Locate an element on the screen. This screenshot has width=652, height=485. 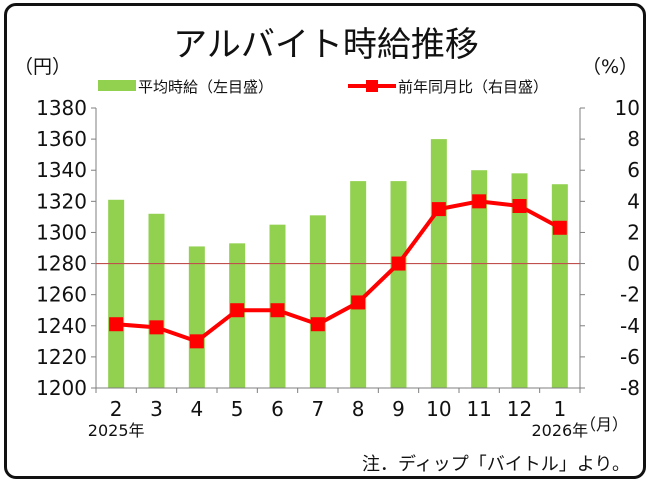
right-tick-label: 6 is located at coordinates (633, 170).